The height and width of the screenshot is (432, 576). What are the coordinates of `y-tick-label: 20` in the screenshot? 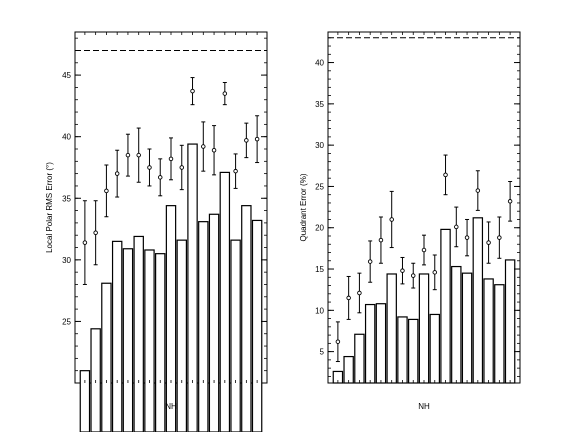 It's located at (319, 228).